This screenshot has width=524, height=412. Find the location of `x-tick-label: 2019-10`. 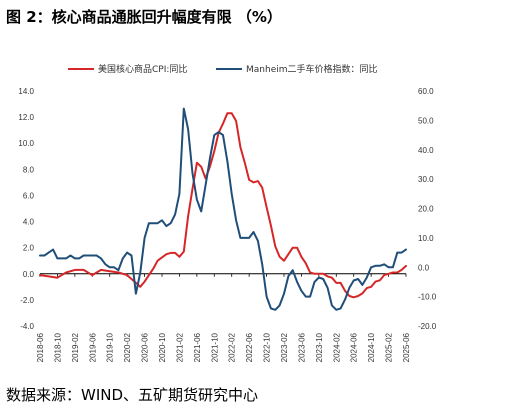

x-tick-label: 2019-10 is located at coordinates (110, 347).